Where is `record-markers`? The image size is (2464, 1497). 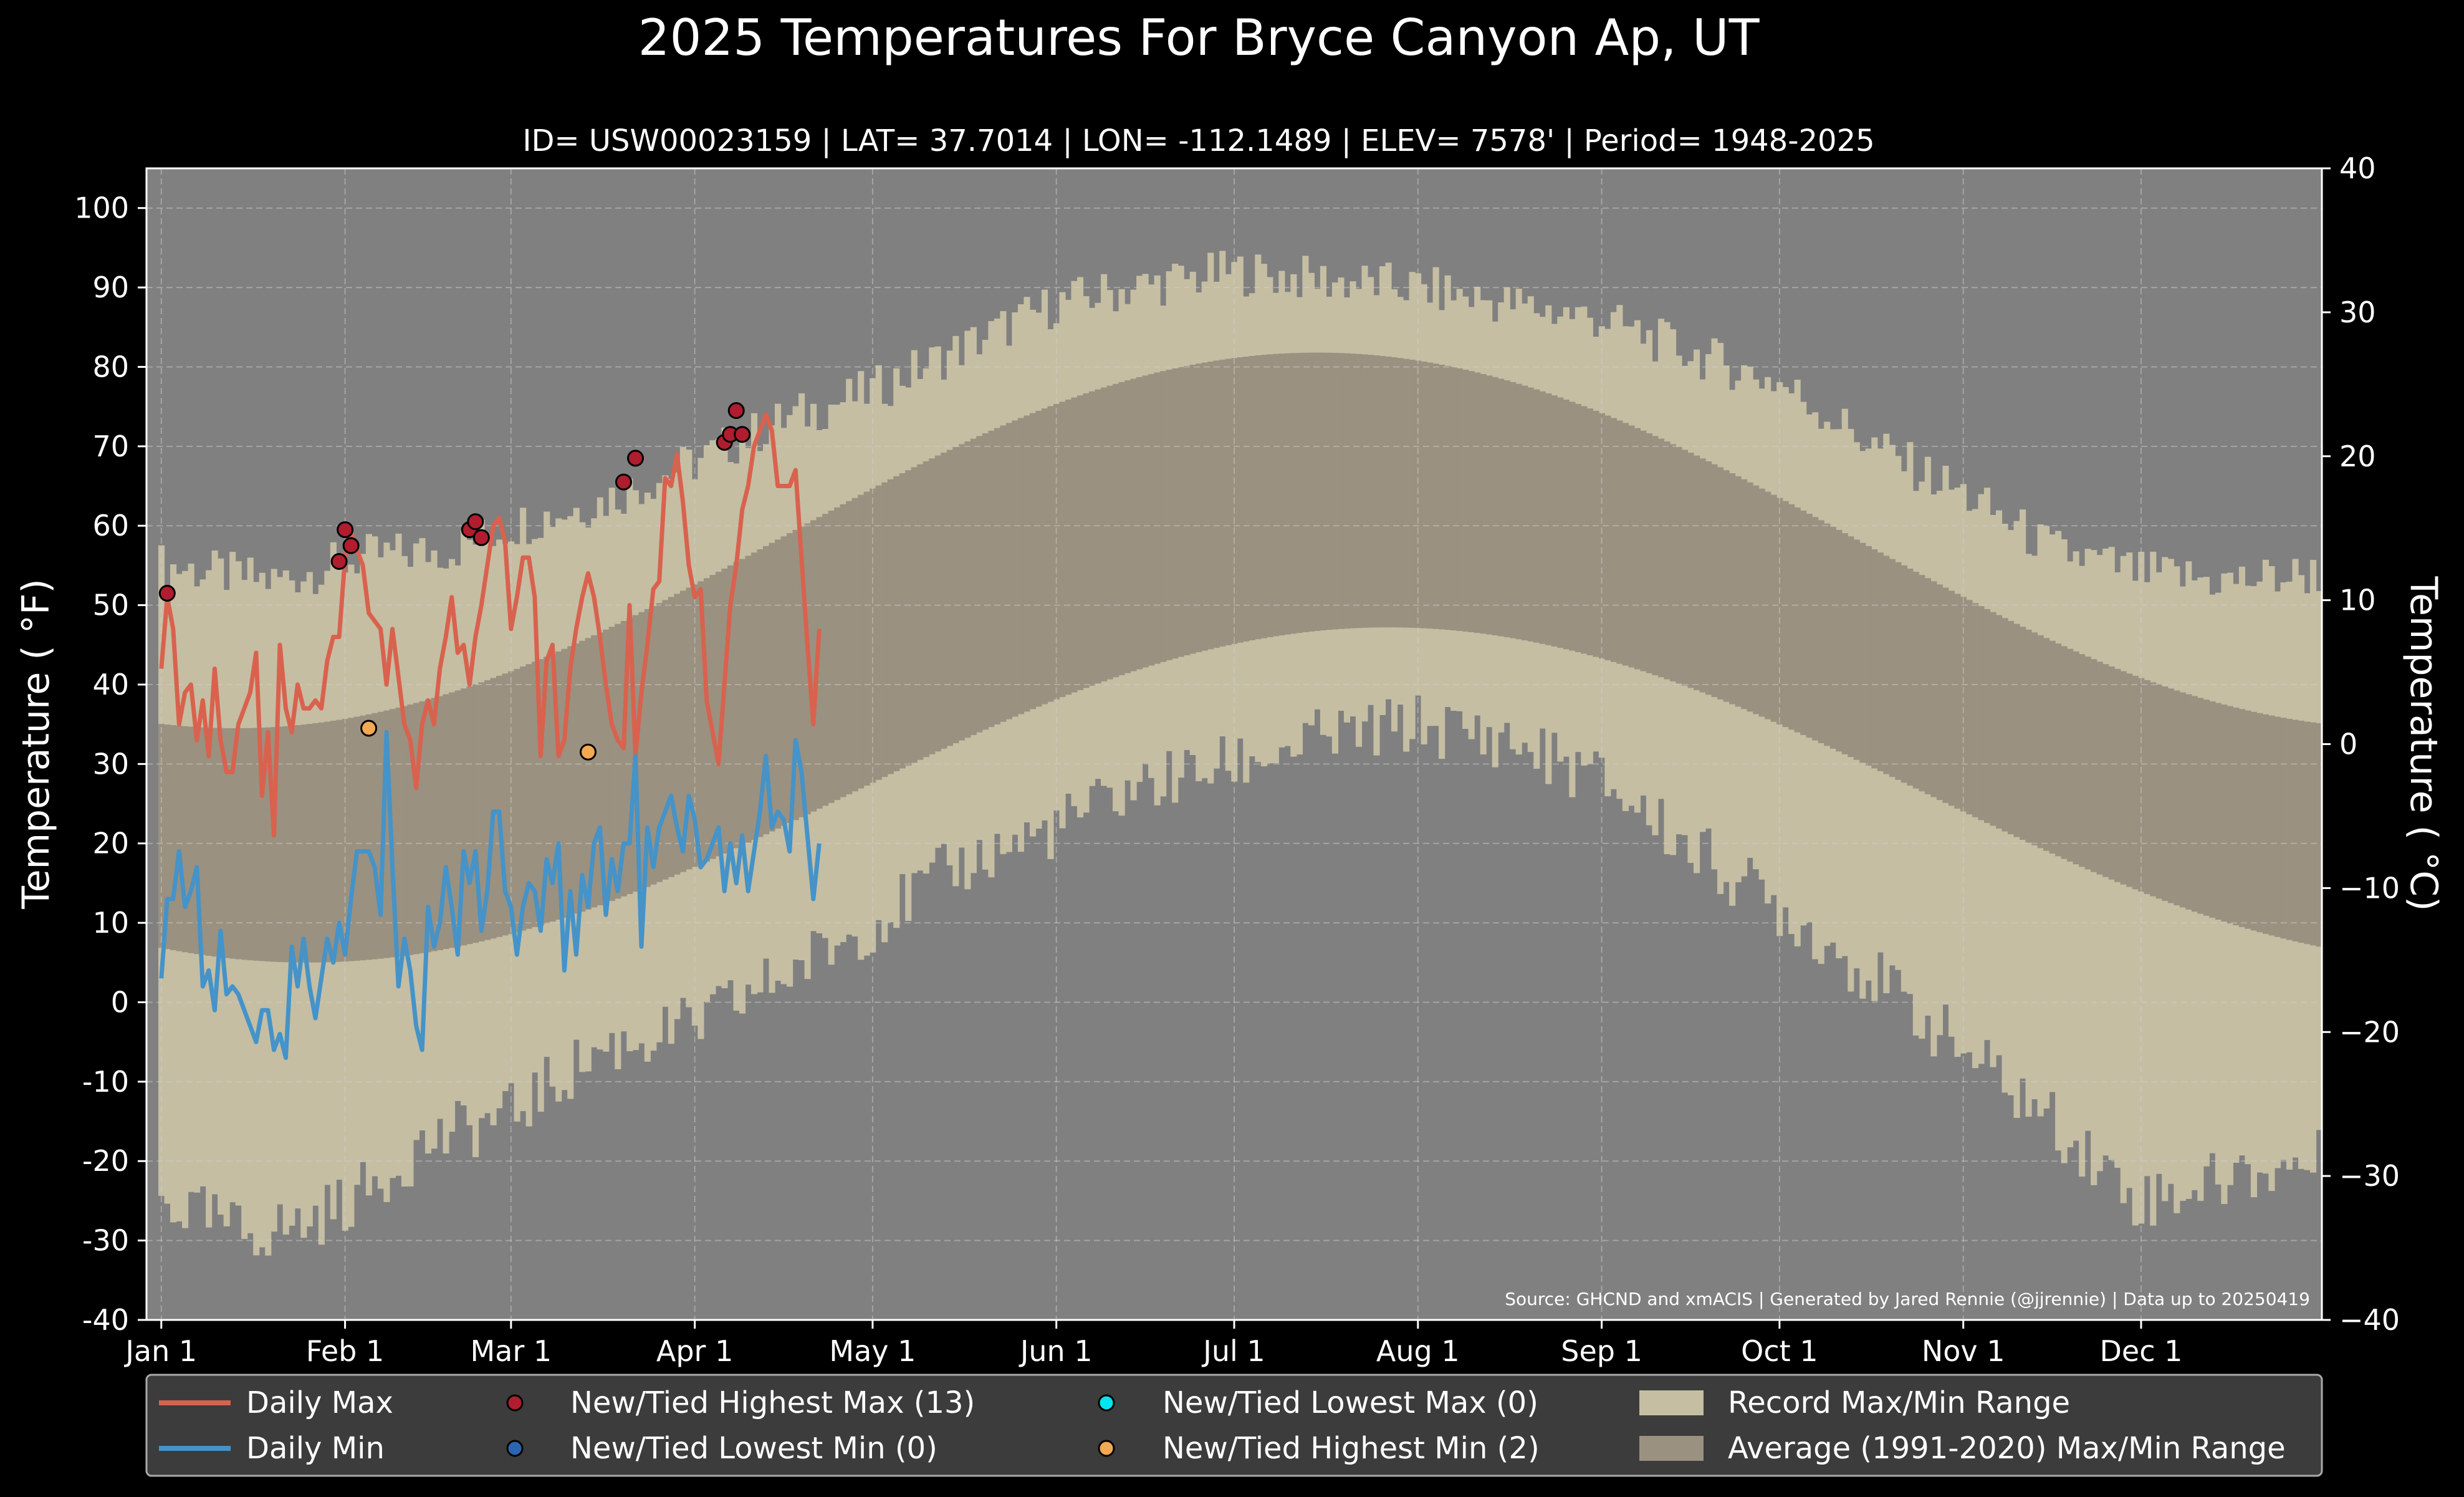 record-markers is located at coordinates (455, 581).